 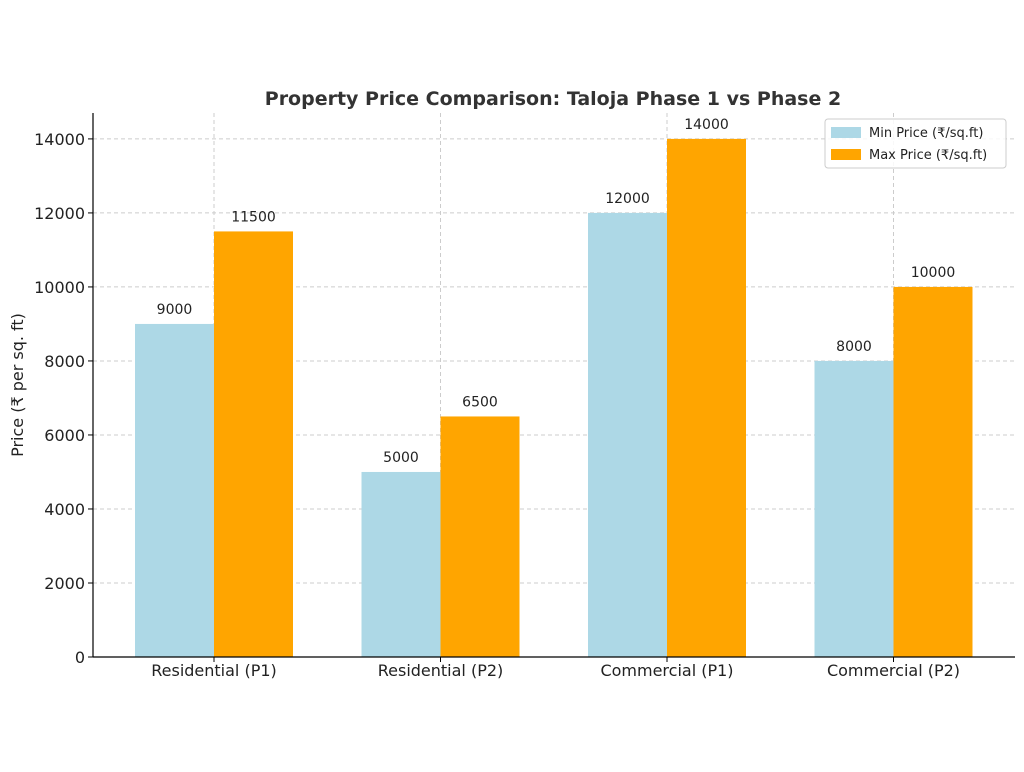 What do you see at coordinates (59, 213) in the screenshot?
I see `y-tick-label: 12000` at bounding box center [59, 213].